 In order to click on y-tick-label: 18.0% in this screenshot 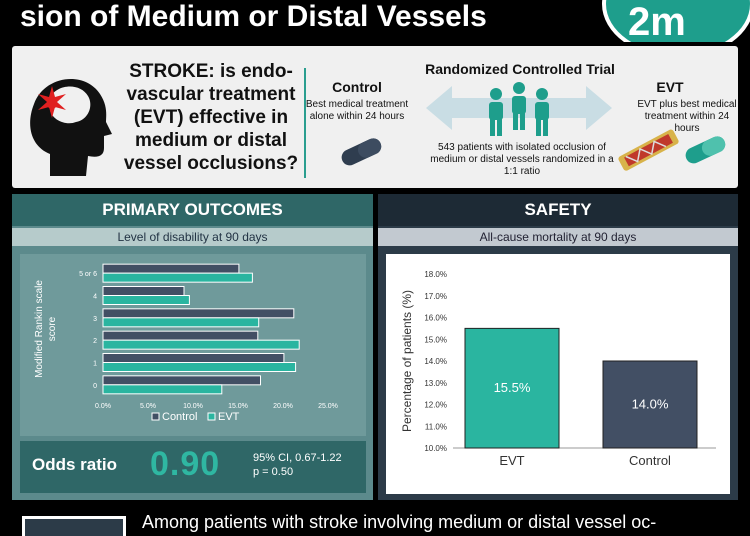, I will do `click(435, 274)`.